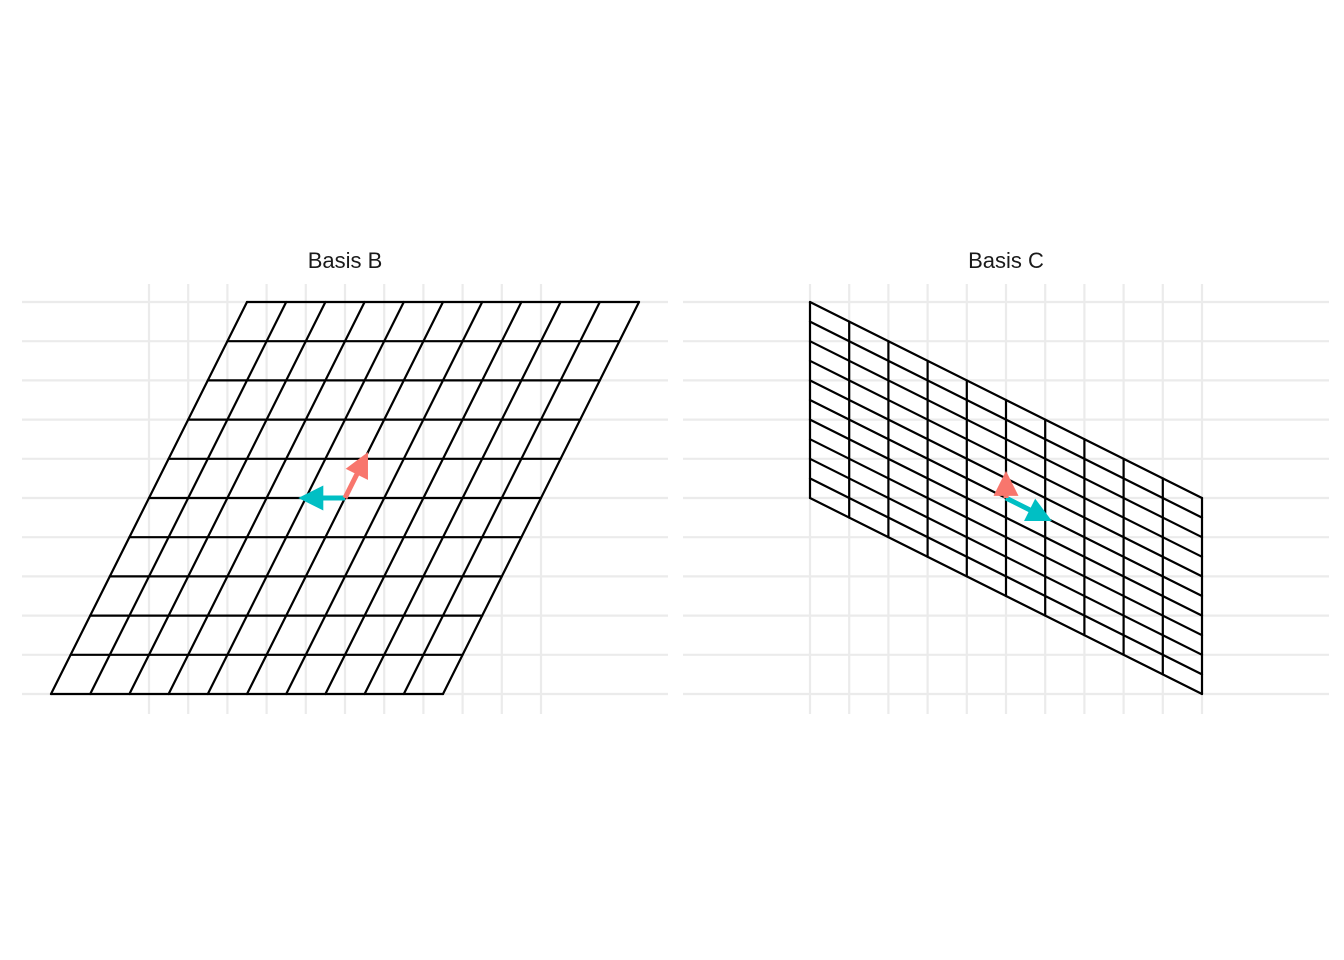 The height and width of the screenshot is (960, 1344). What do you see at coordinates (345, 260) in the screenshot?
I see `panel-title-basis-b: Basis B` at bounding box center [345, 260].